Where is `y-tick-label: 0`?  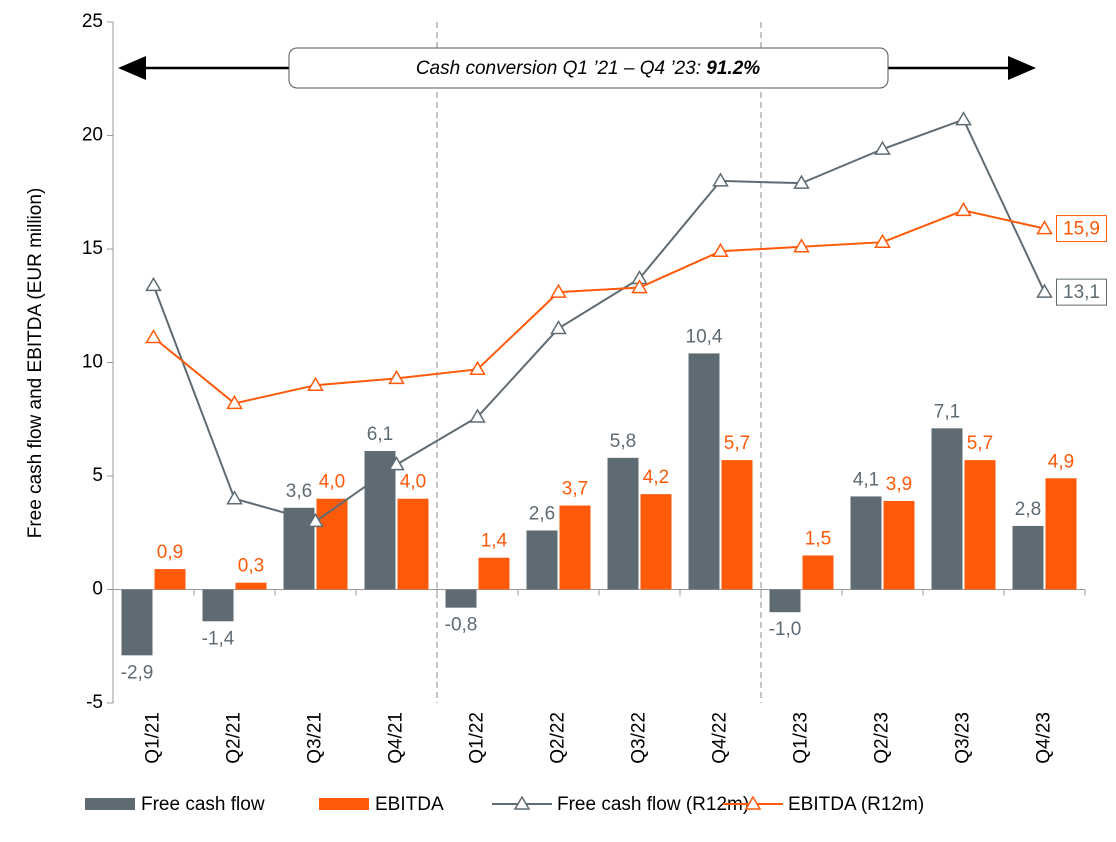
y-tick-label: 0 is located at coordinates (97, 589).